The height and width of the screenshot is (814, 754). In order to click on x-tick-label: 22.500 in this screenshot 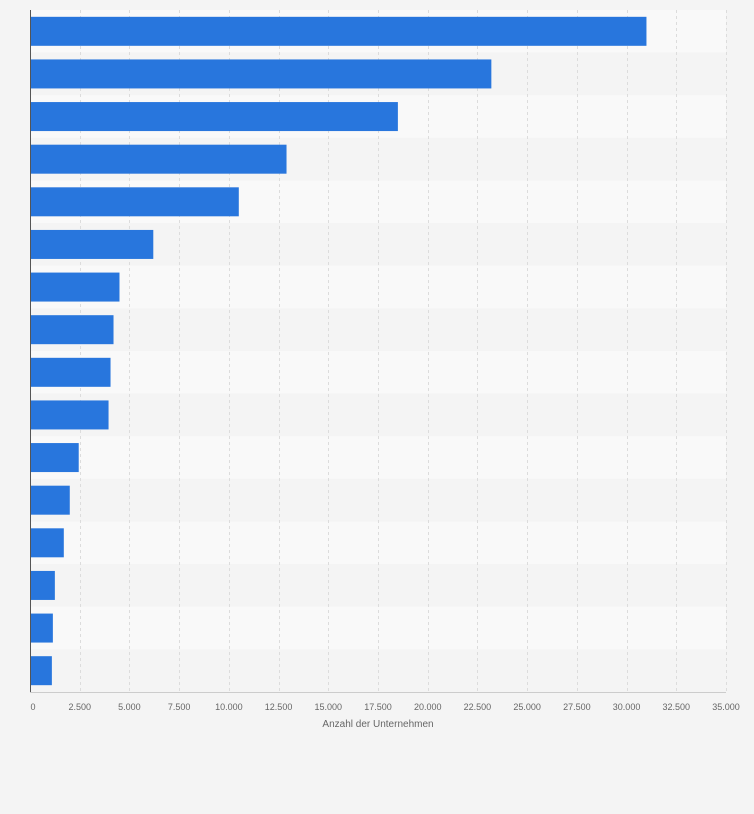, I will do `click(478, 707)`.